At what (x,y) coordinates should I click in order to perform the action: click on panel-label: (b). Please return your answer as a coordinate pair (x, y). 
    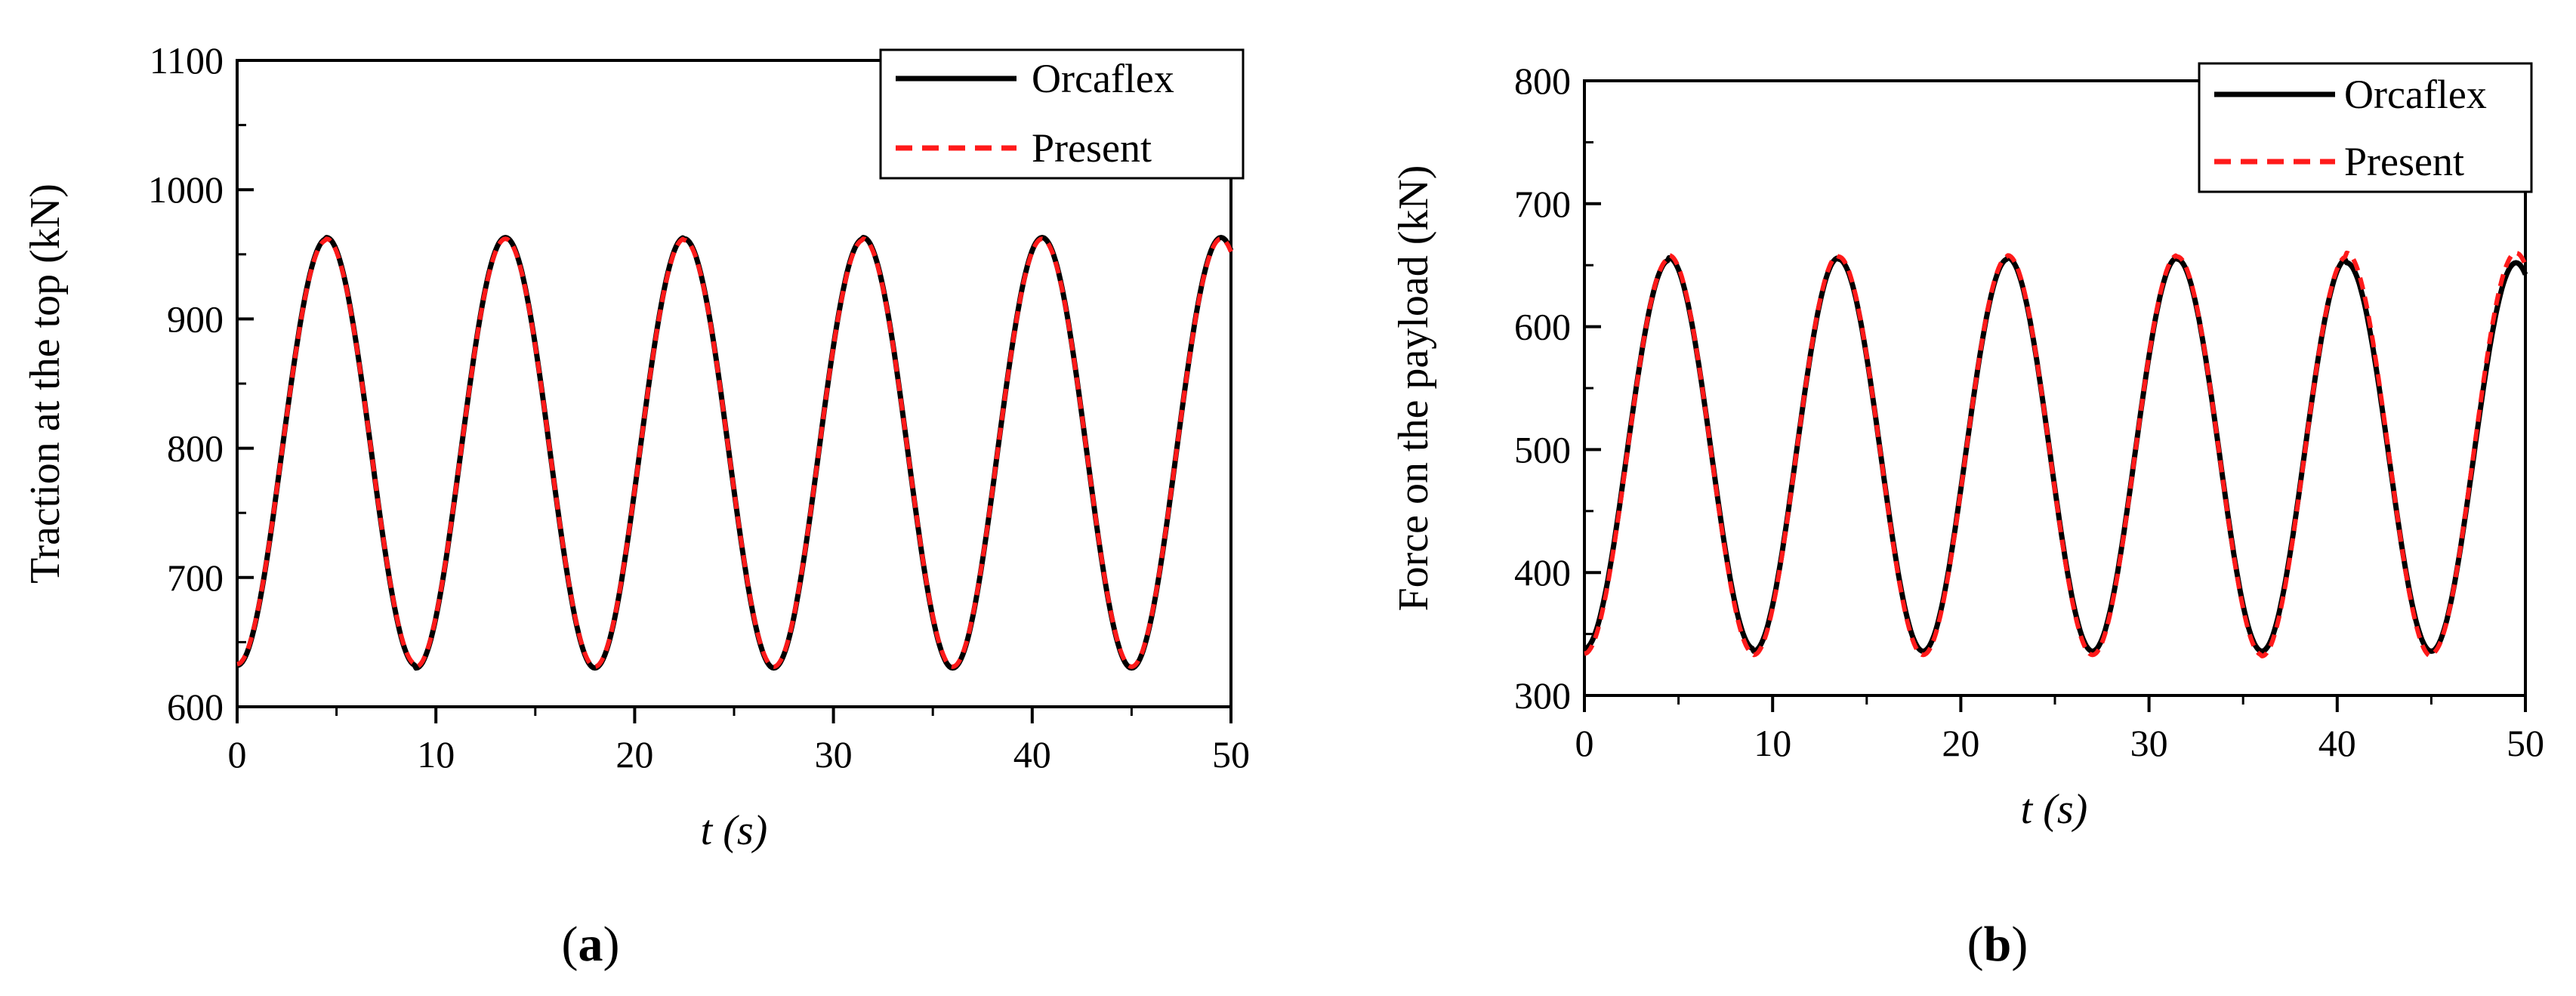
    Looking at the image, I should click on (1997, 944).